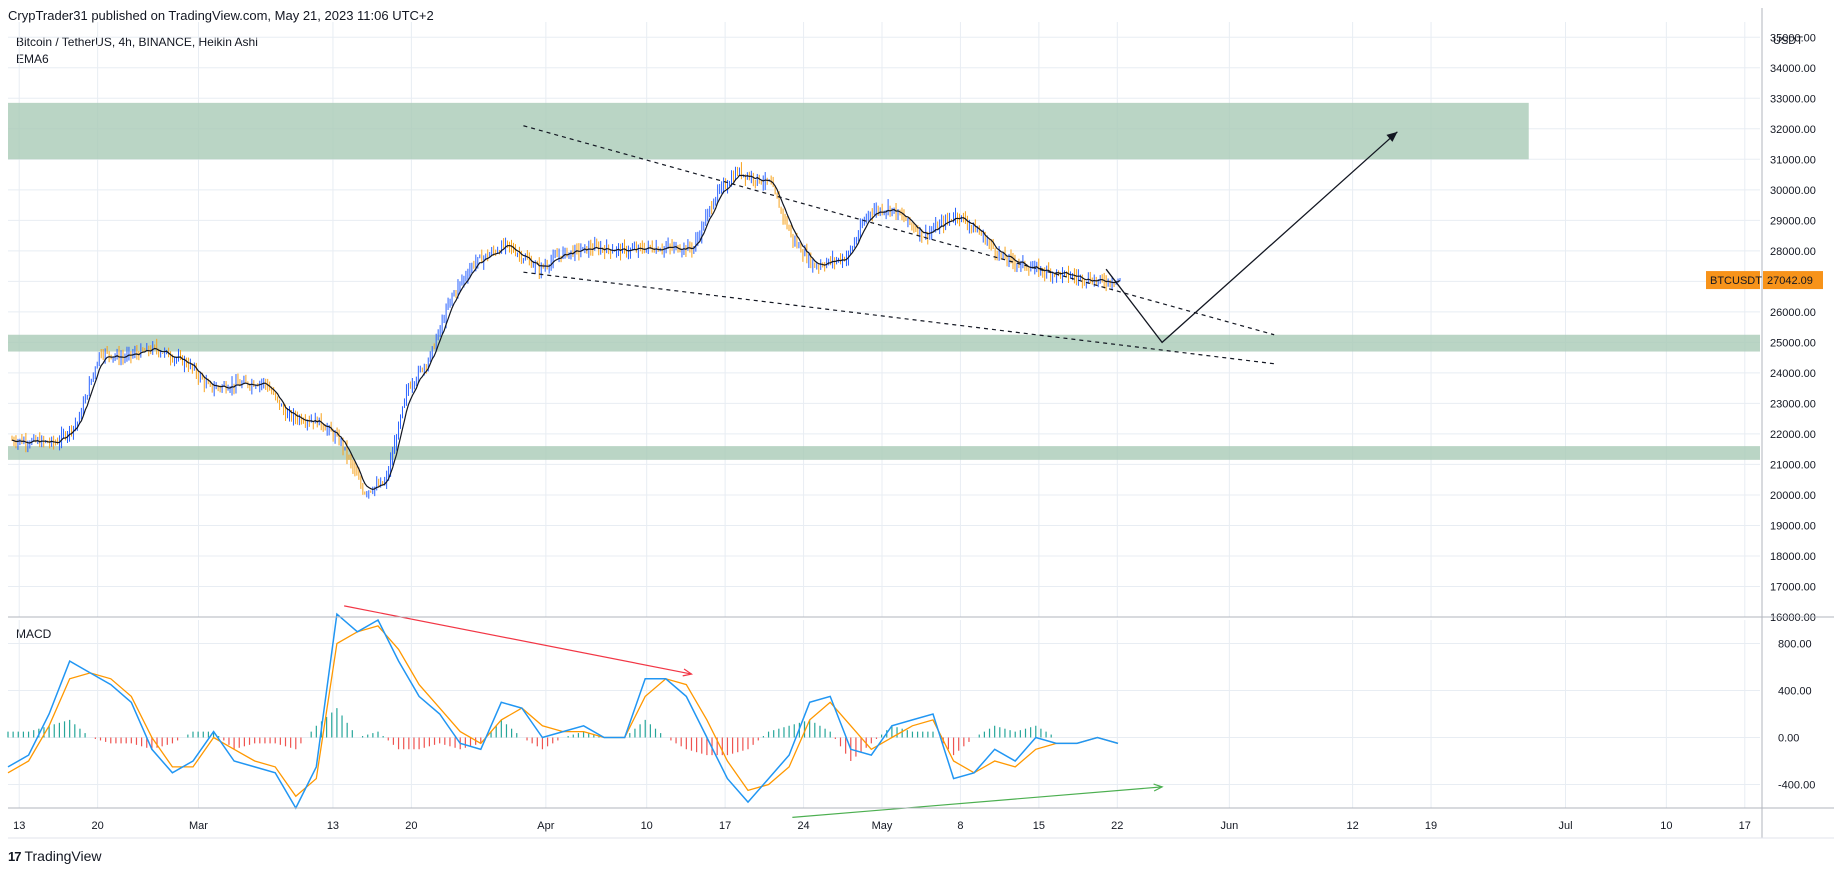 This screenshot has height=875, width=1834. I want to click on macd-legend: MACD, so click(34, 634).